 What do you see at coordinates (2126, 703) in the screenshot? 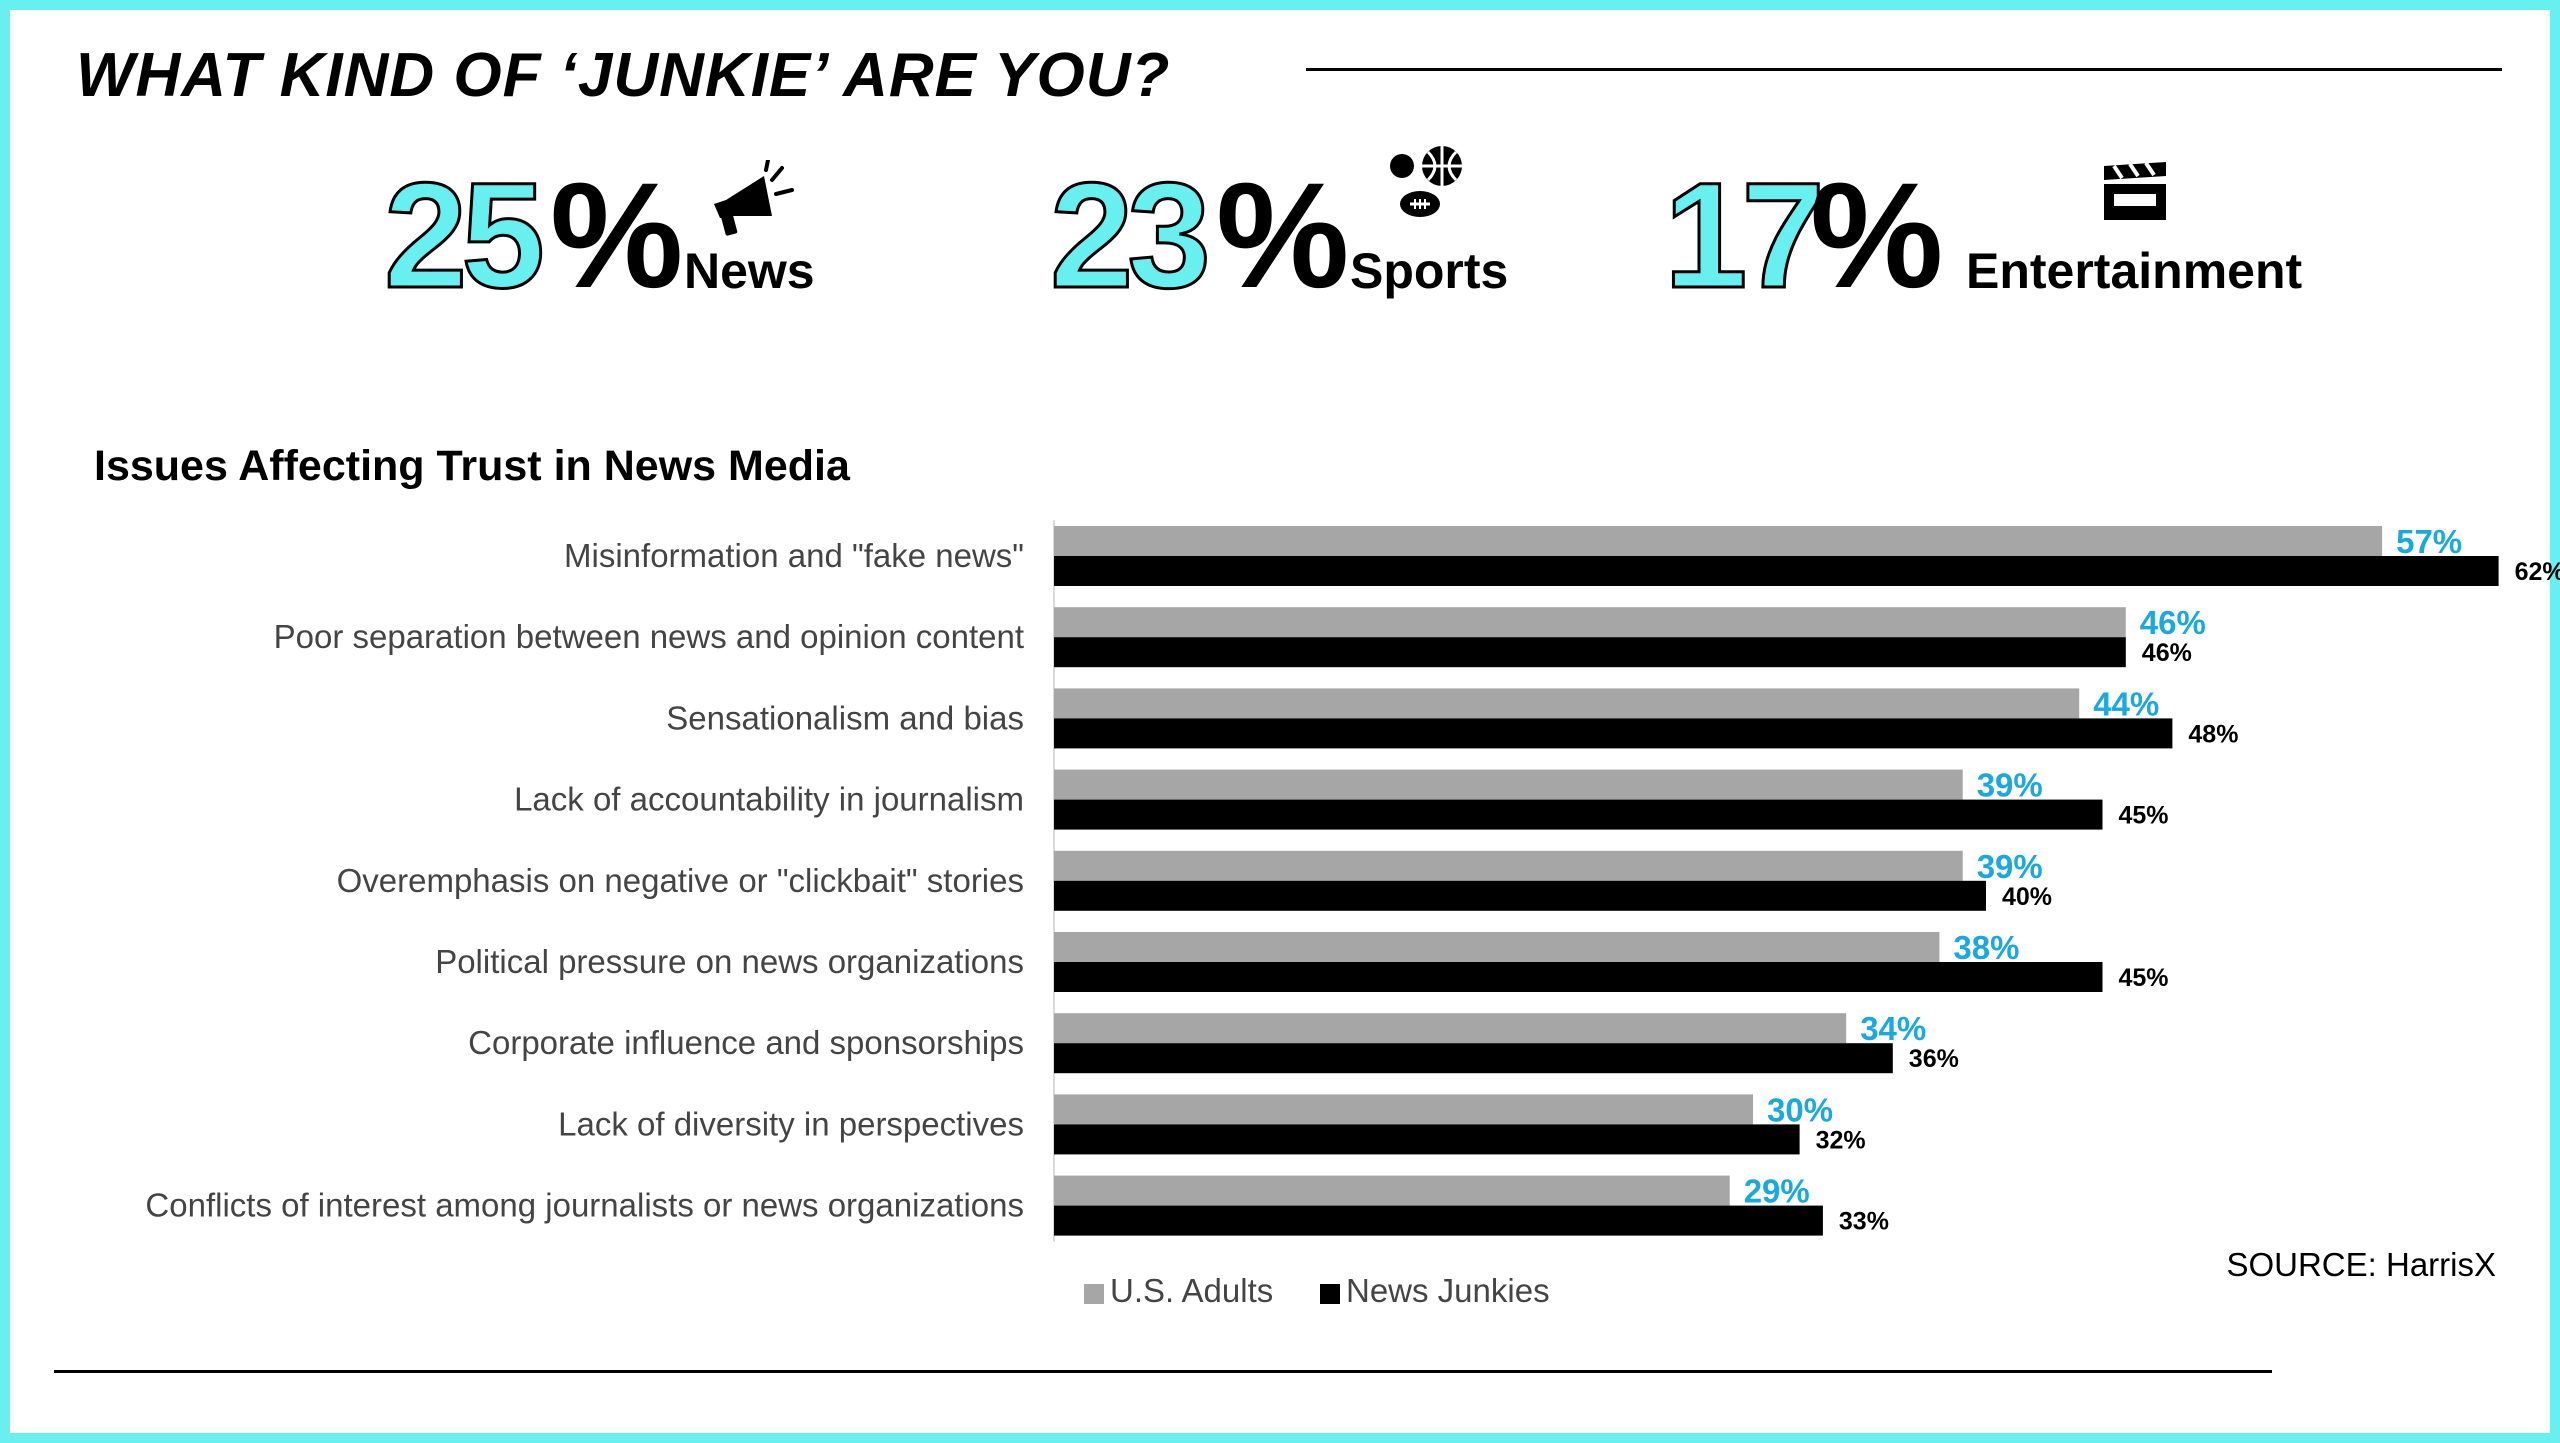
I see `value-label-us-adults: 44%` at bounding box center [2126, 703].